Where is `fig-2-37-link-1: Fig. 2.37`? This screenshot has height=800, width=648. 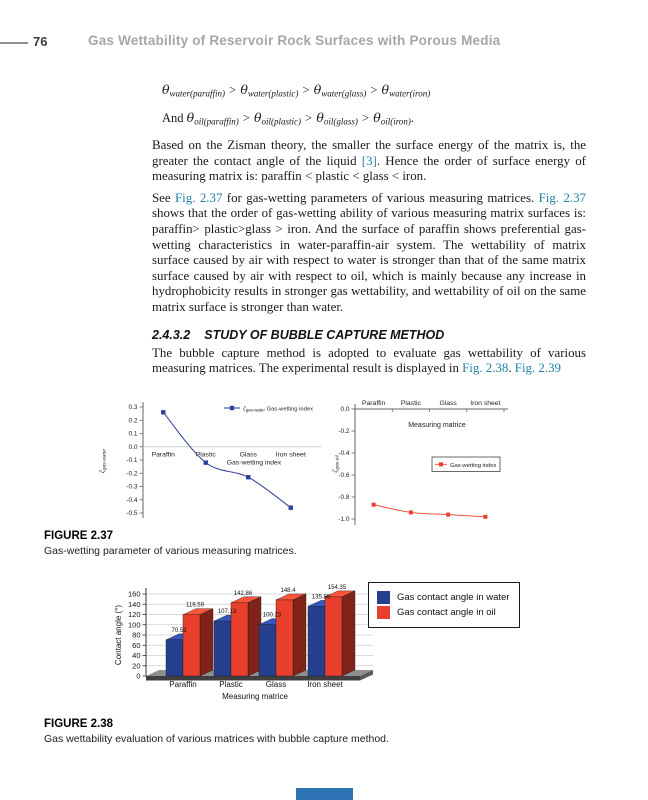 fig-2-37-link-1: Fig. 2.37 is located at coordinates (199, 197).